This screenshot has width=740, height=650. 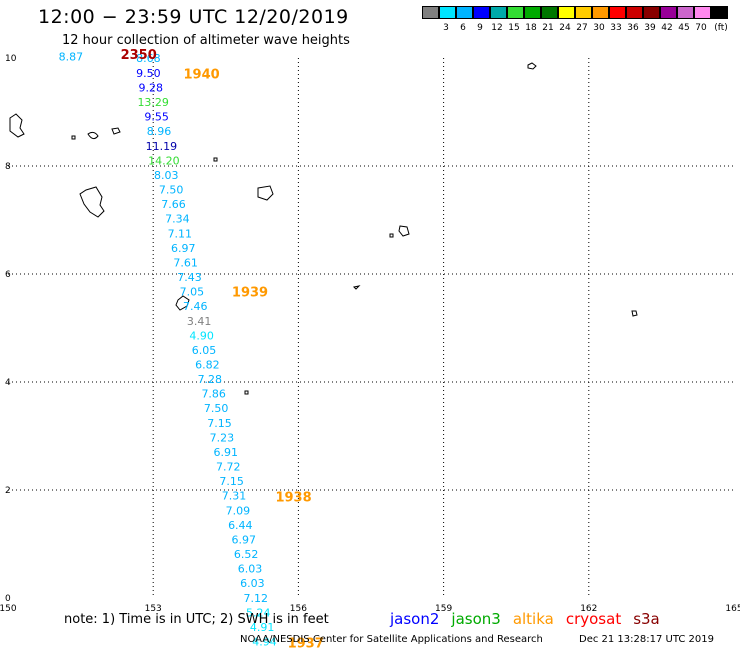 What do you see at coordinates (633, 28) in the screenshot?
I see `scale-label: 36` at bounding box center [633, 28].